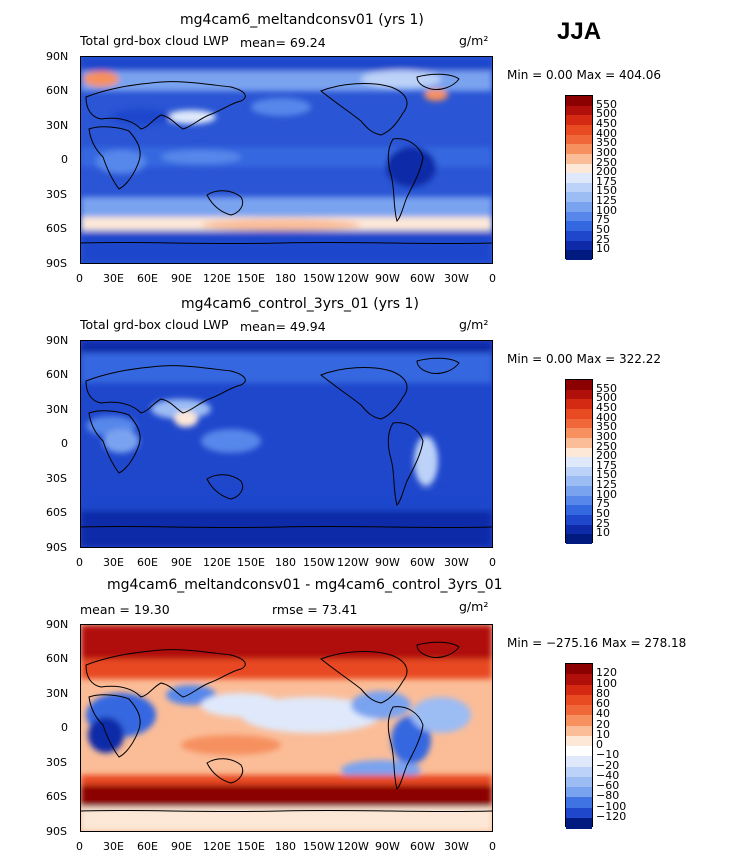  I want to click on colorbar-label: 80, so click(603, 693).